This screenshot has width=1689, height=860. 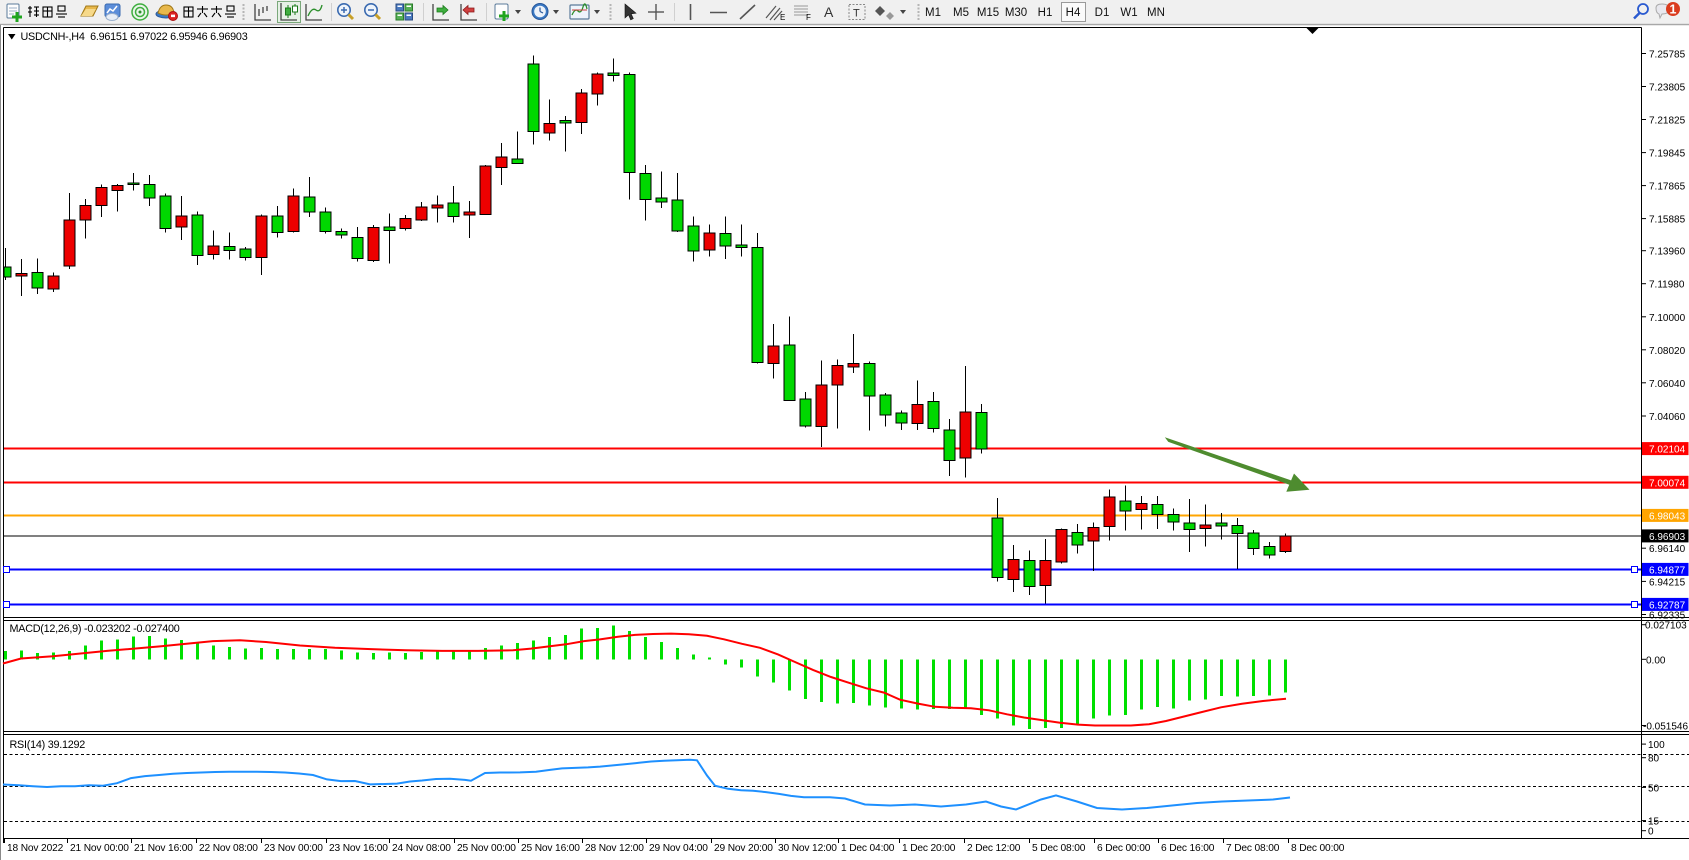 I want to click on svg-text: 1 Dec 04:00, so click(x=868, y=848).